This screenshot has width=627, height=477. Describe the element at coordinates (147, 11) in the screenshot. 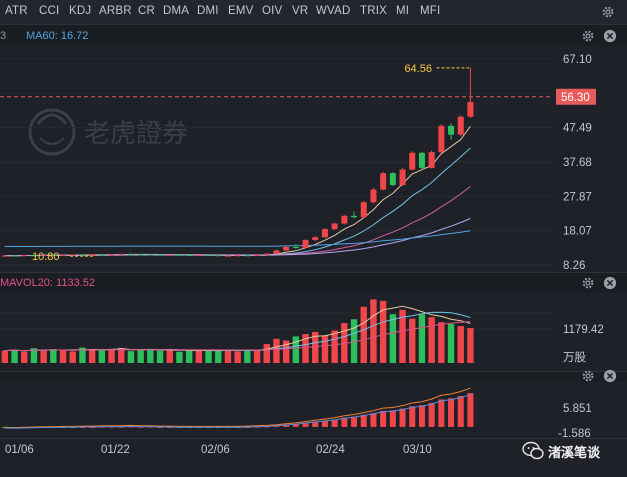

I see `tab-cr: CR` at that location.